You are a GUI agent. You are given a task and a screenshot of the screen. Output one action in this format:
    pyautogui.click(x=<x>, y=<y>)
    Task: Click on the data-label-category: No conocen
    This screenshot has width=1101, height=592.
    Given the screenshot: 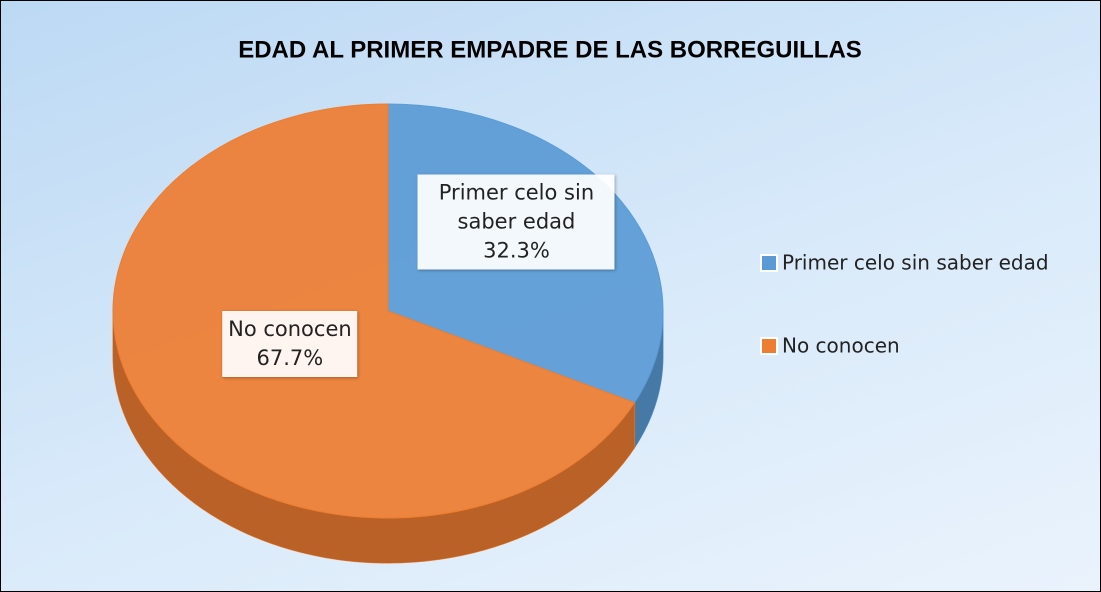 What is the action you would take?
    pyautogui.click(x=290, y=328)
    